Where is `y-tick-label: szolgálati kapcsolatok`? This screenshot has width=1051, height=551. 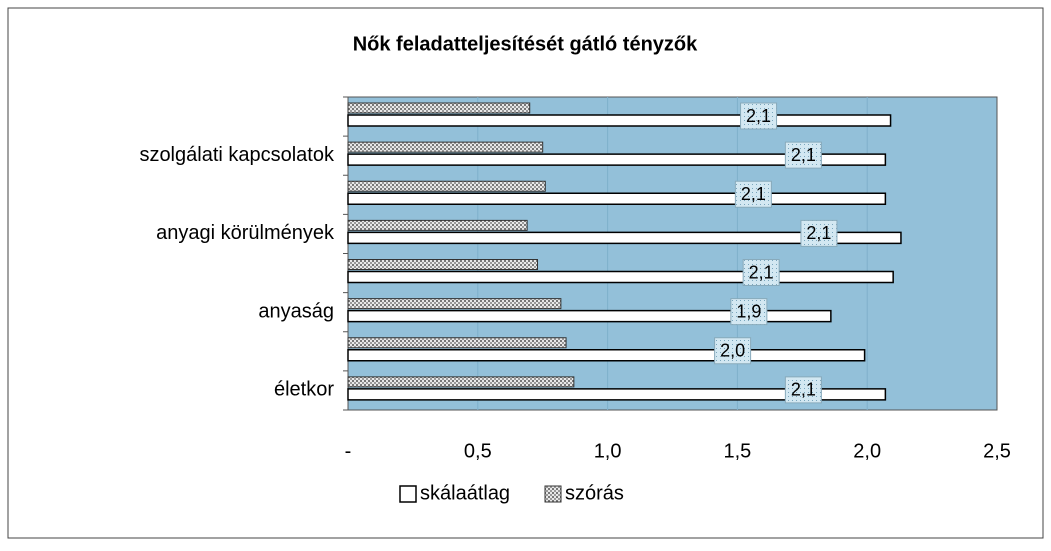
y-tick-label: szolgálati kapcsolatok is located at coordinates (237, 155).